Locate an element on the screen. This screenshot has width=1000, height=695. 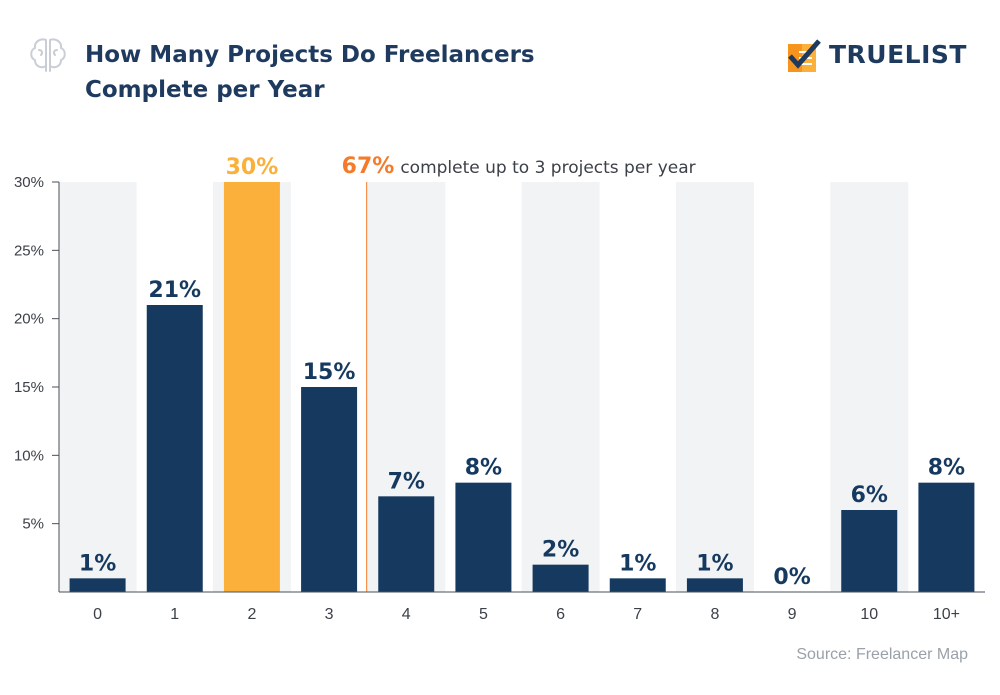
x-tick-label: 9 is located at coordinates (792, 614).